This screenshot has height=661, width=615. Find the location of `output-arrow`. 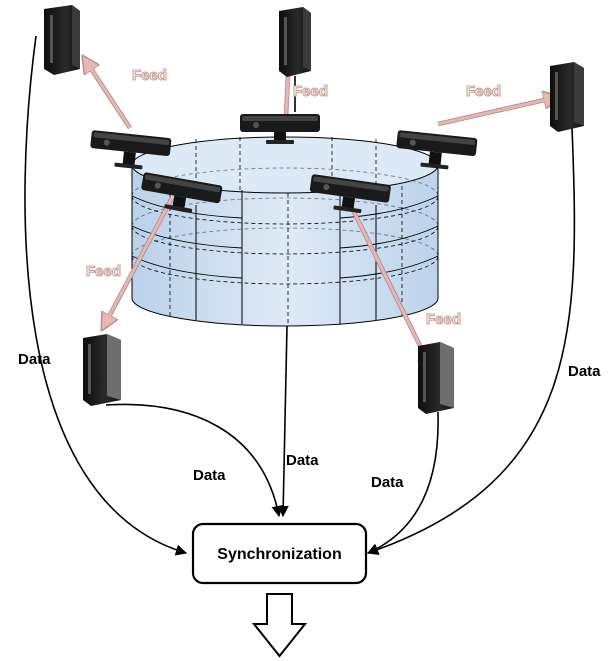

output-arrow is located at coordinates (279, 625).